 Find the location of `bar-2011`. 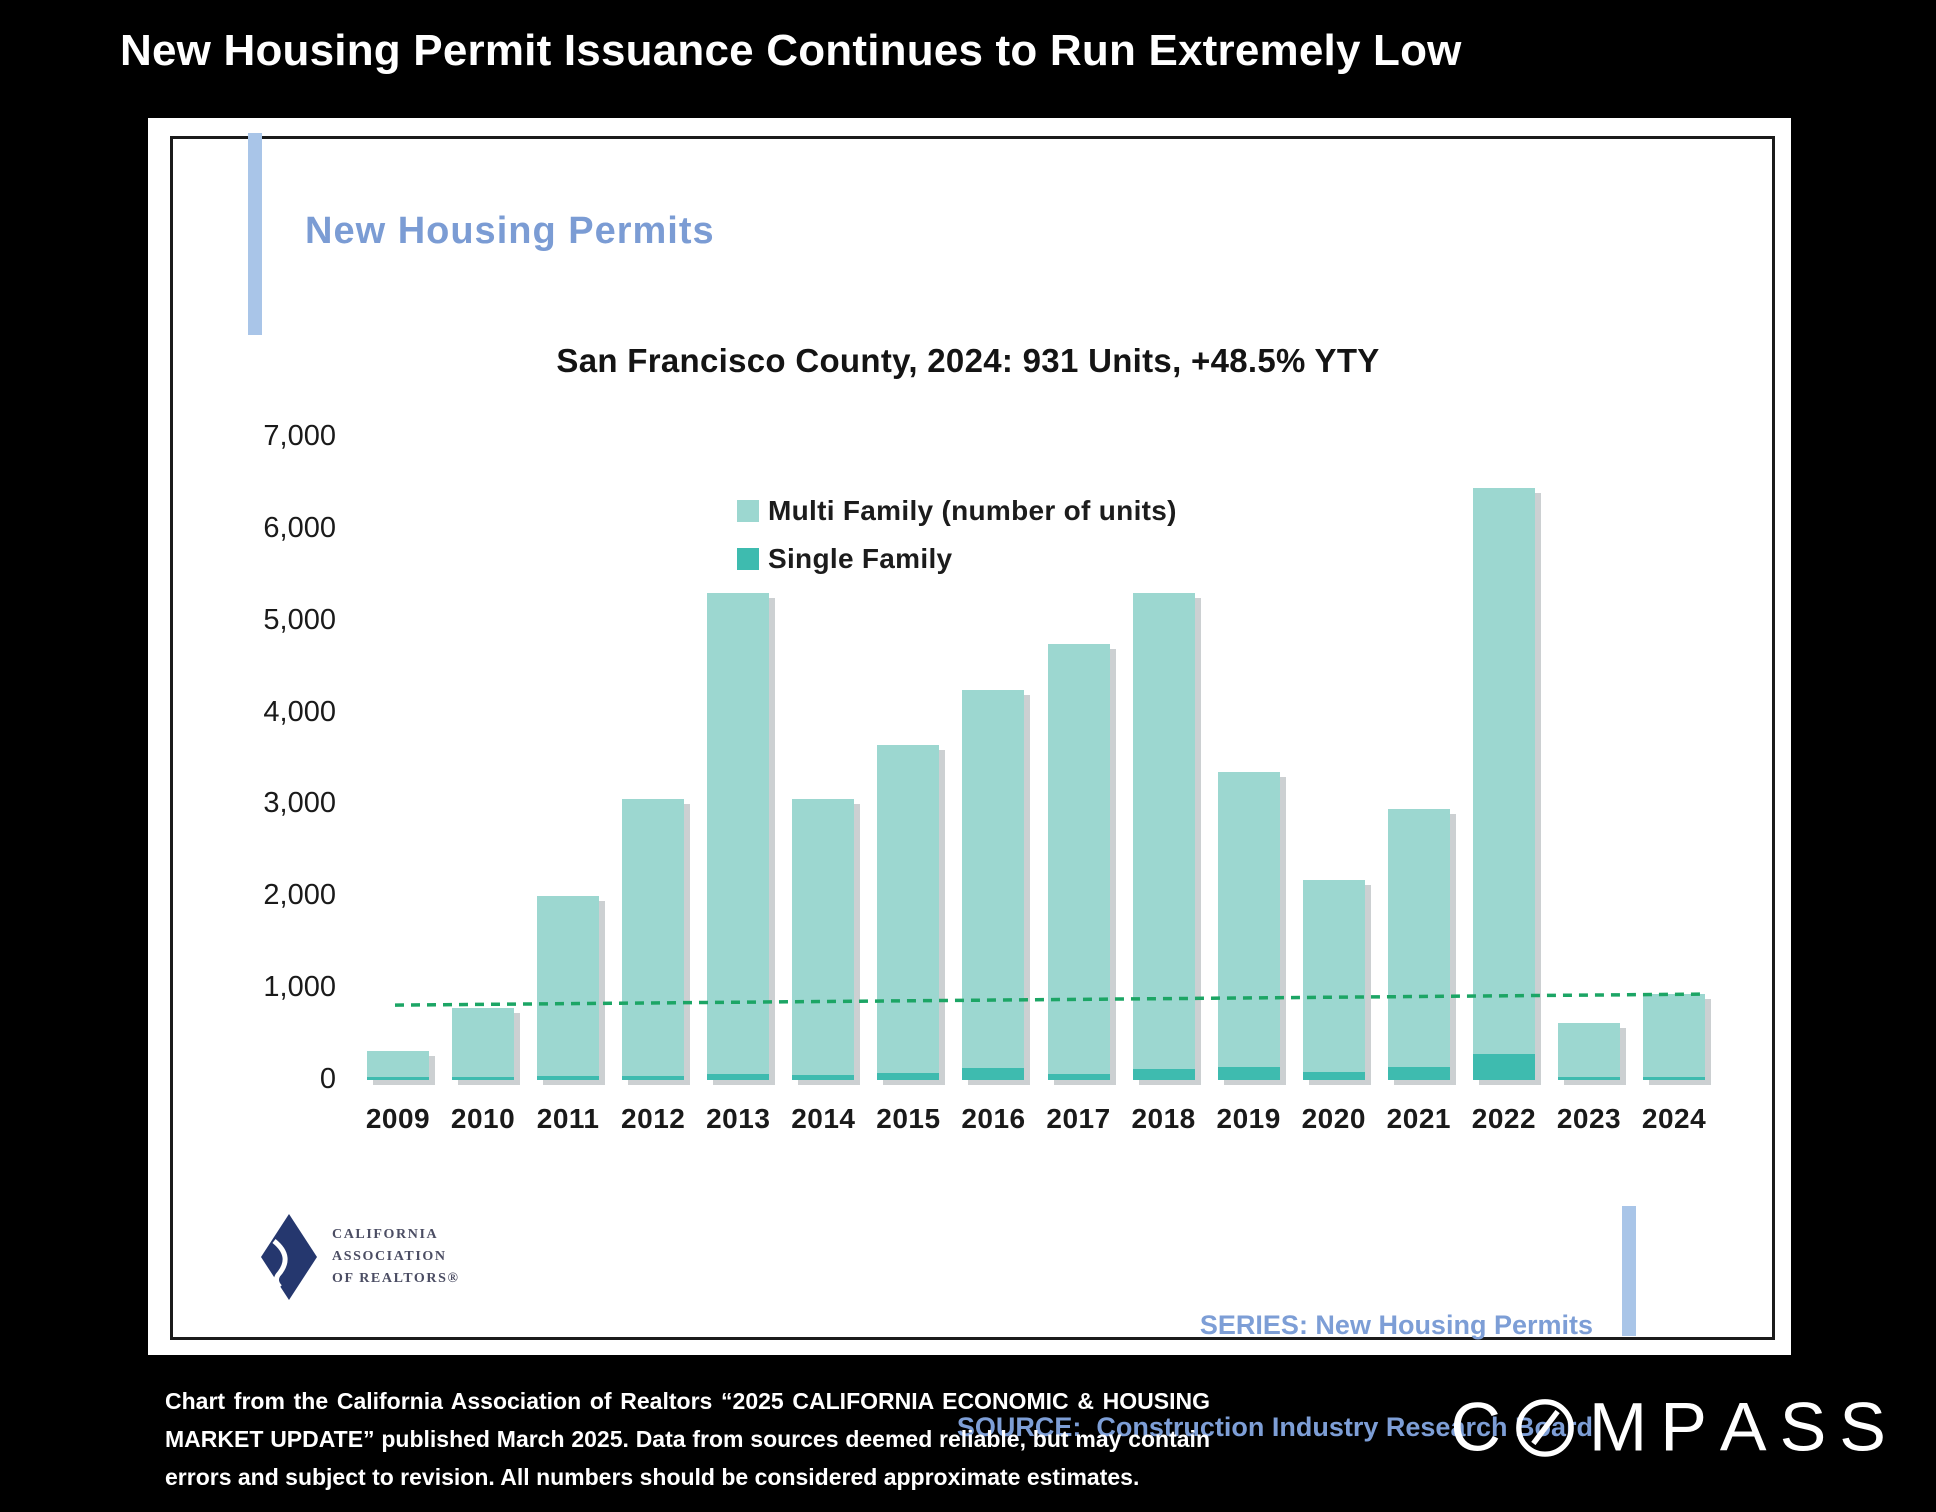

bar-2011 is located at coordinates (568, 988).